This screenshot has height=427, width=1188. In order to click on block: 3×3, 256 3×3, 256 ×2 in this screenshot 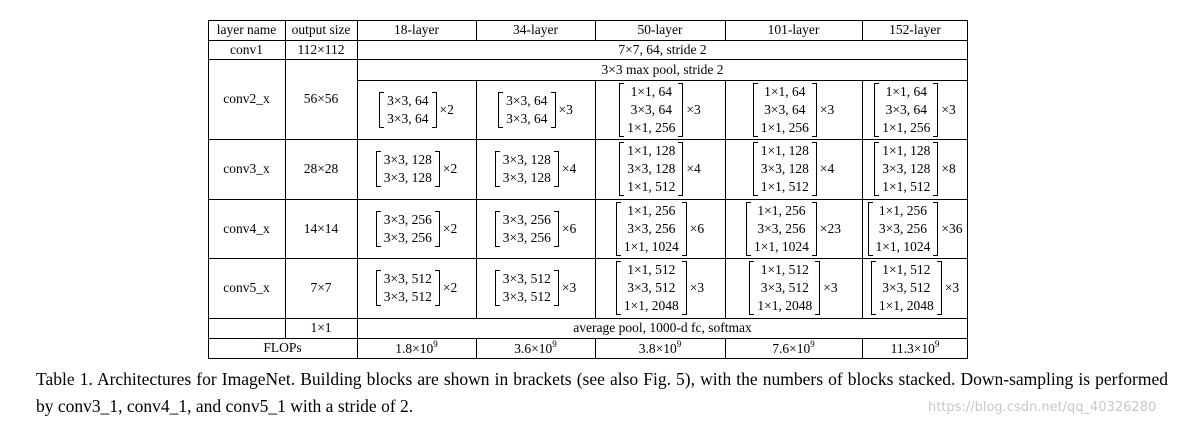, I will do `click(416, 228)`.